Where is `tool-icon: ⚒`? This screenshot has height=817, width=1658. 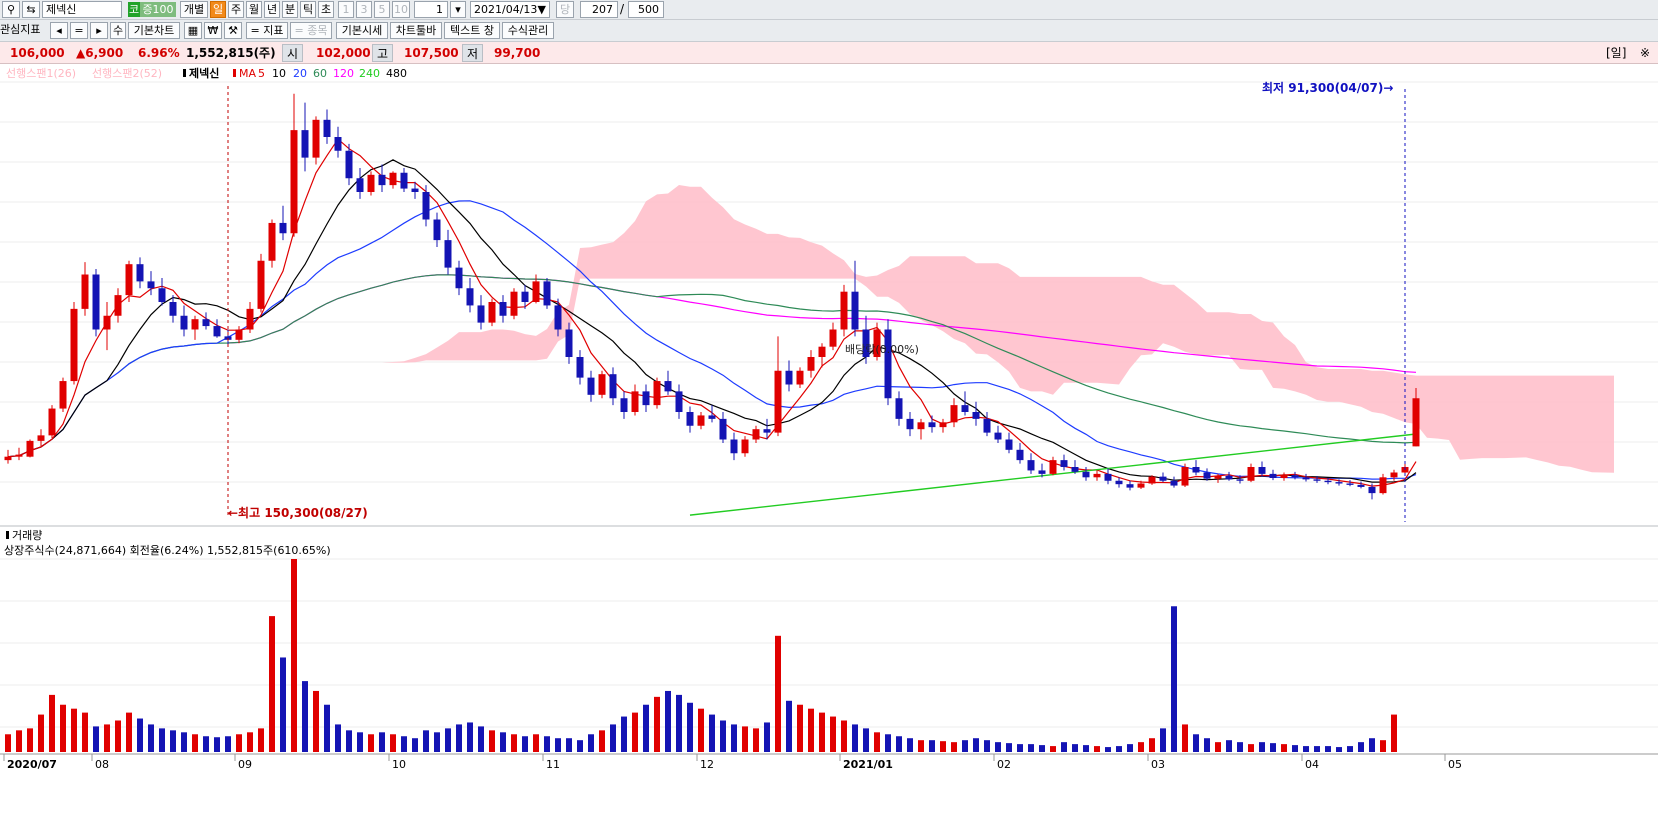 tool-icon: ⚒ is located at coordinates (233, 30).